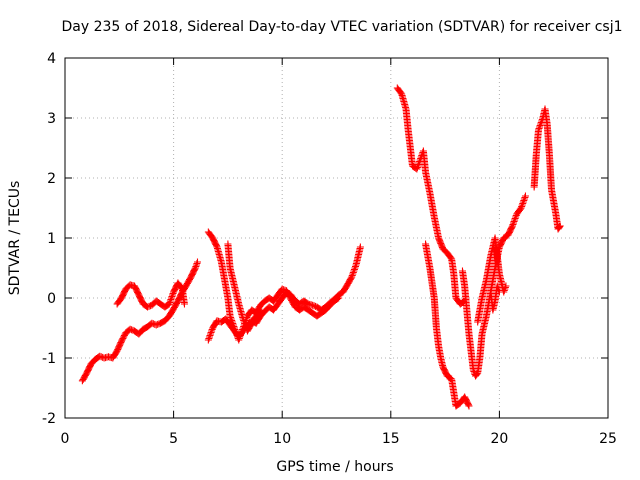  I want to click on y-tick-label: 0, so click(51, 299).